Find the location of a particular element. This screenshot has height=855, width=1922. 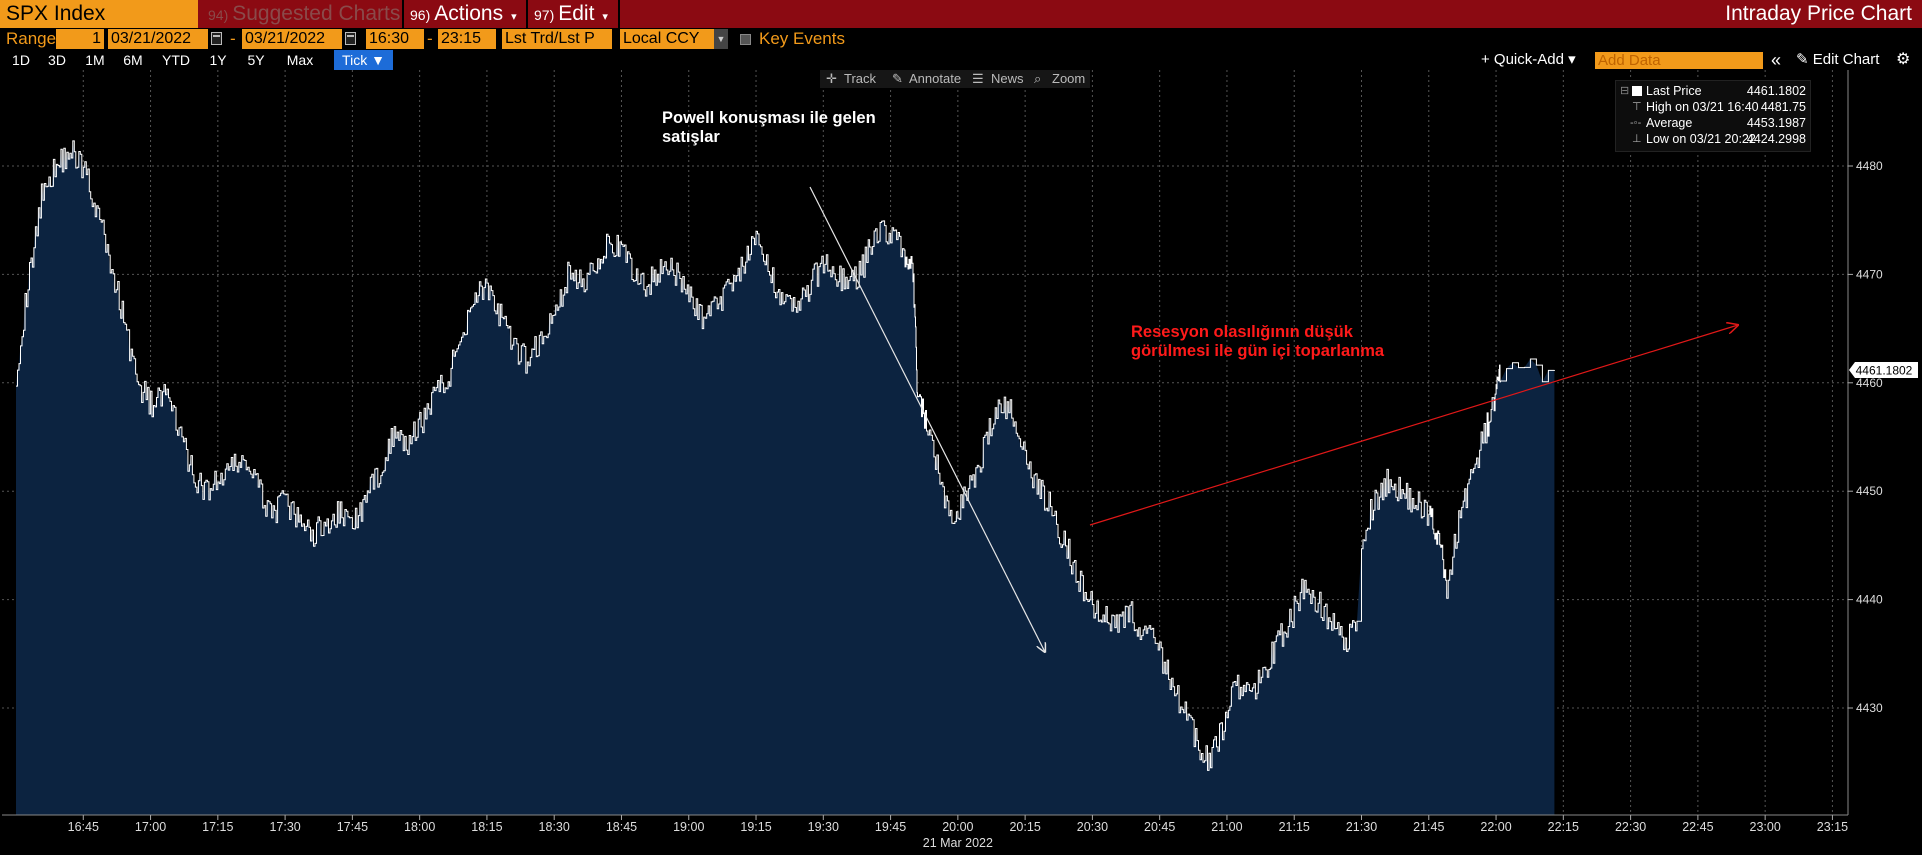

legend-high: ⊤ High on 03/21 16:40 4481.75 is located at coordinates (1714, 107).